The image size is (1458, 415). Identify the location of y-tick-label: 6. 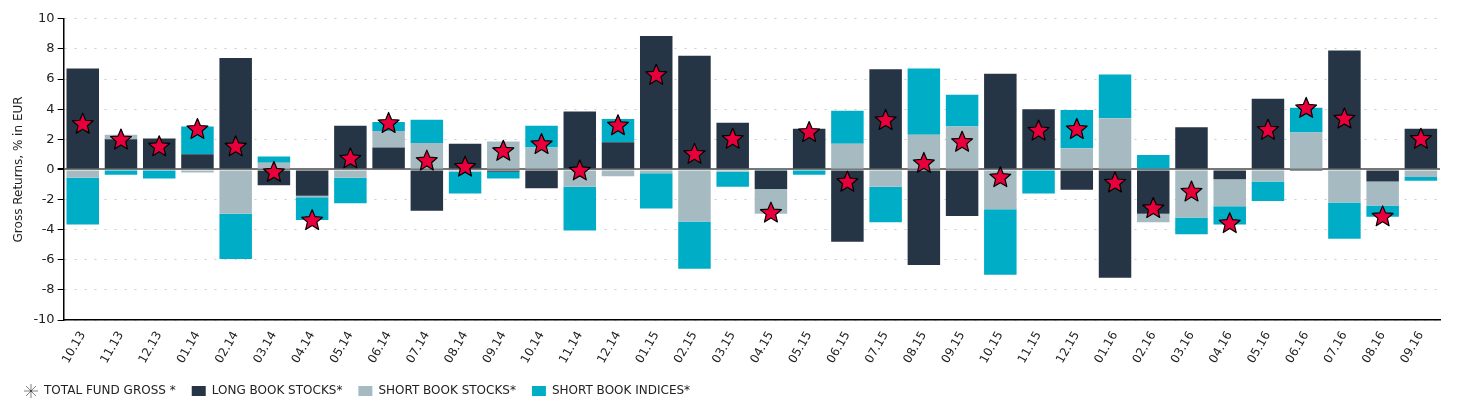
(50, 78).